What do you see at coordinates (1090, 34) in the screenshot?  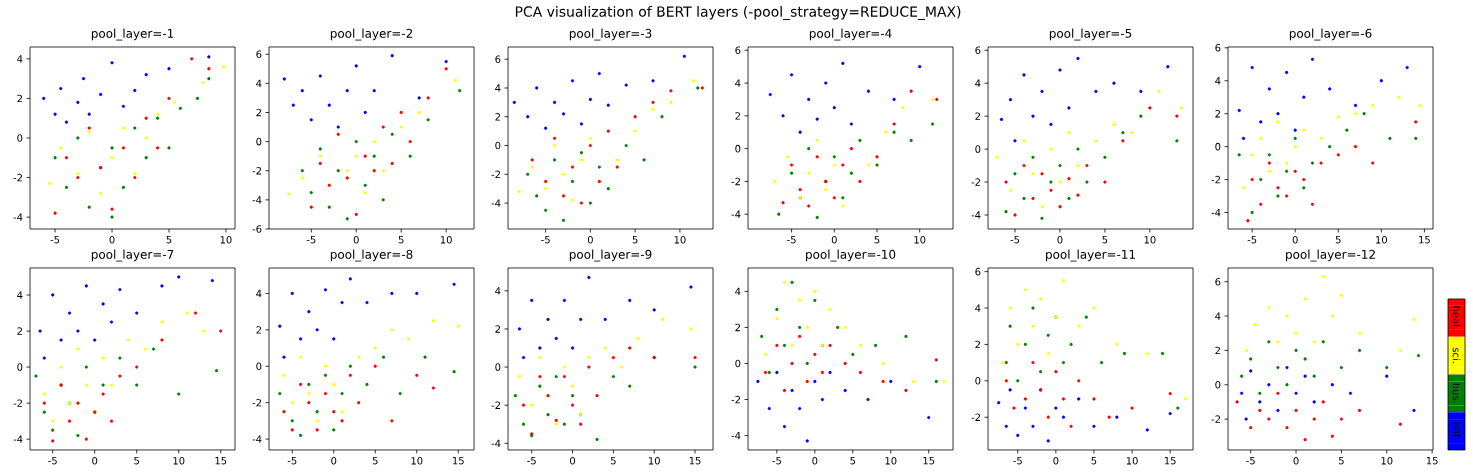 I see `chart-title: pool_layer=-5` at bounding box center [1090, 34].